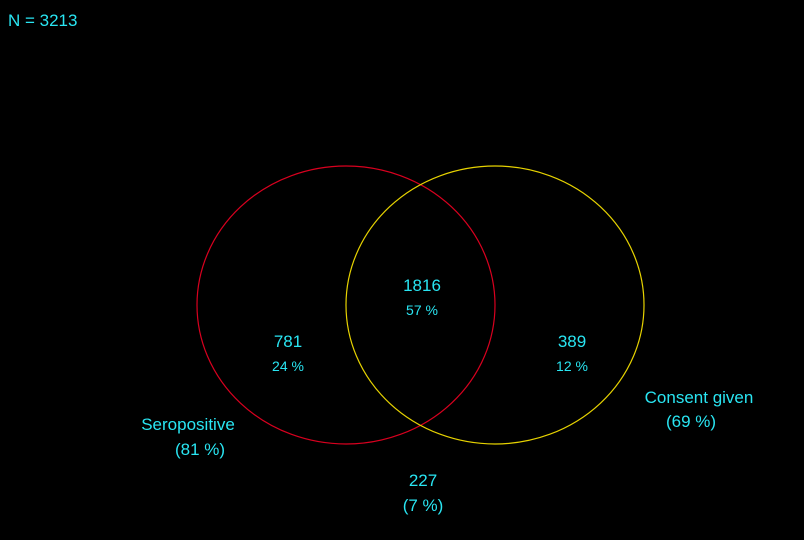  Describe the element at coordinates (422, 310) in the screenshot. I see `both-percent: 57 %` at that location.